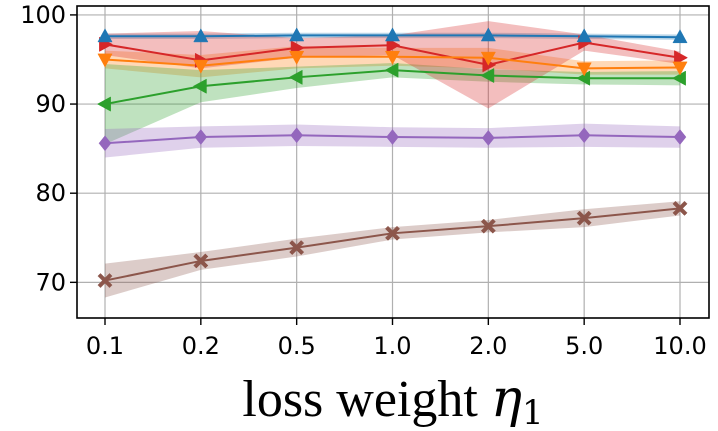 The height and width of the screenshot is (431, 718). What do you see at coordinates (50, 193) in the screenshot?
I see `y-tick-label: 80` at bounding box center [50, 193].